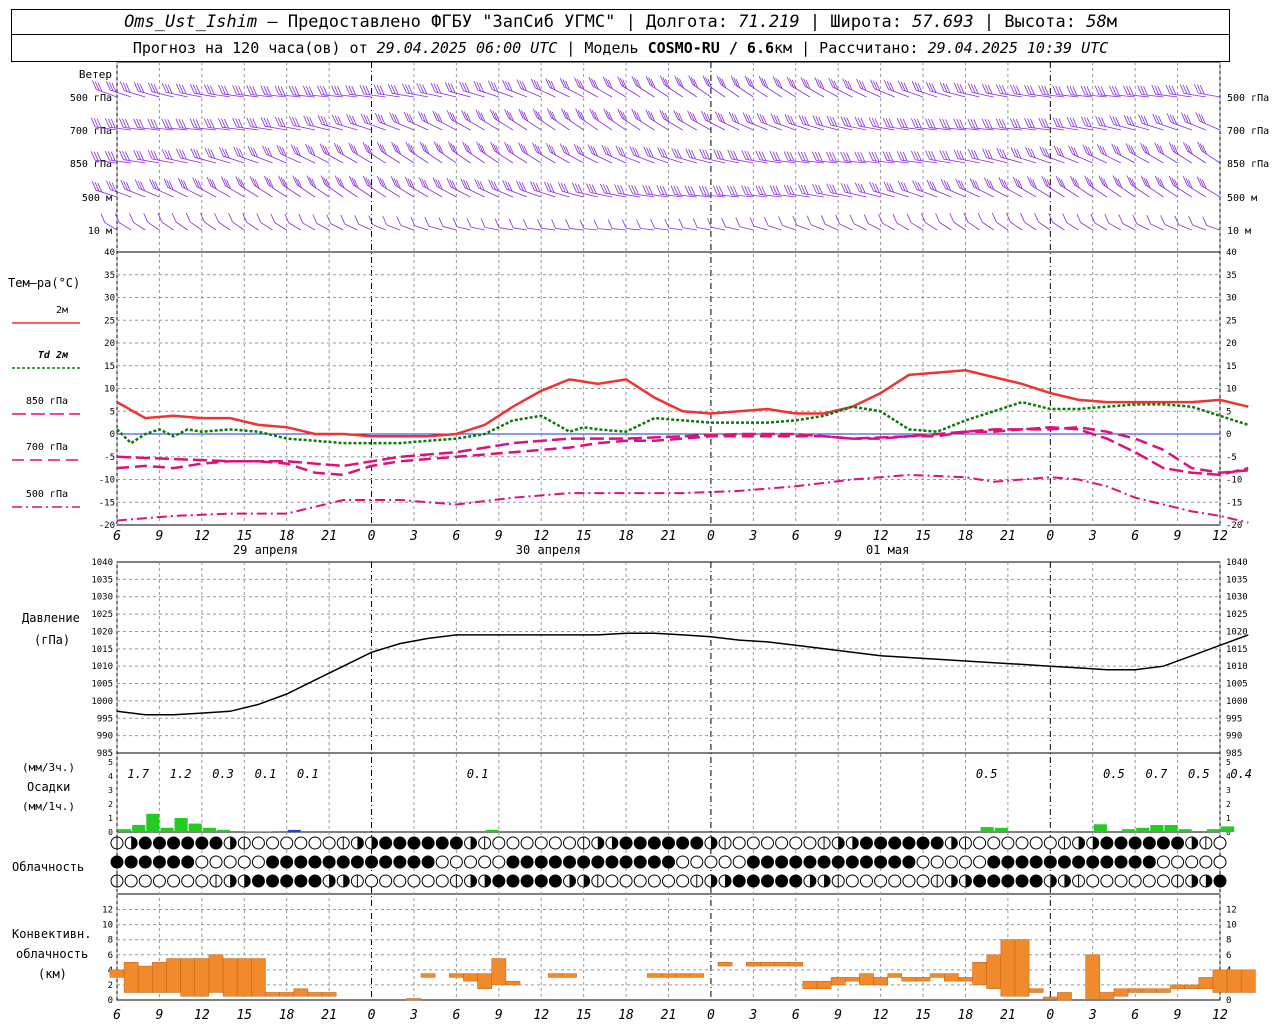  Describe the element at coordinates (181, 774) in the screenshot. I see `precip-amount-label: 1.2` at that location.